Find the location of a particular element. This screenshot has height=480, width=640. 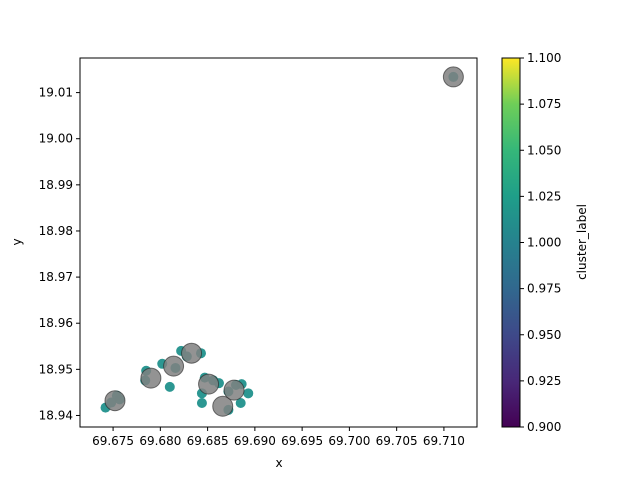

x-tick-label: 69.690 is located at coordinates (255, 441).